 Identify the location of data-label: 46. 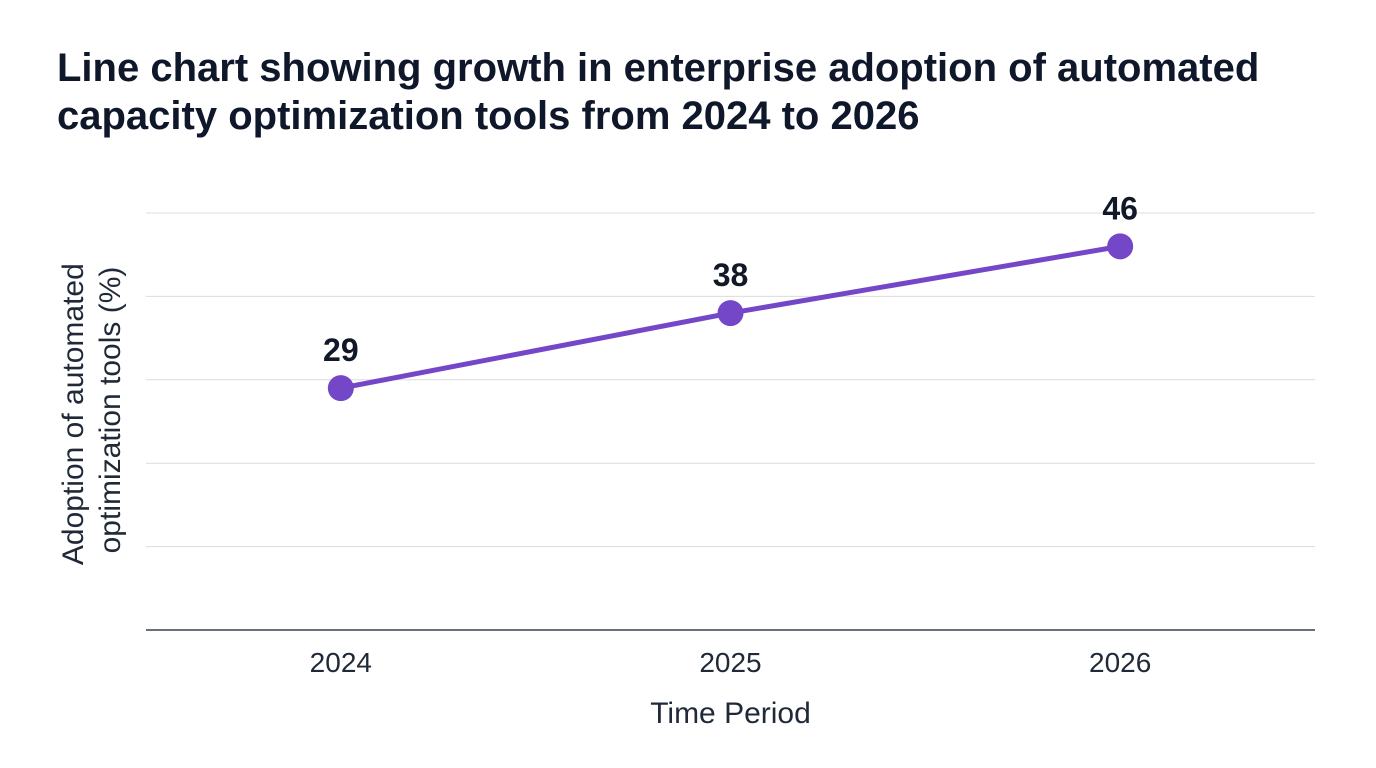
(1120, 208).